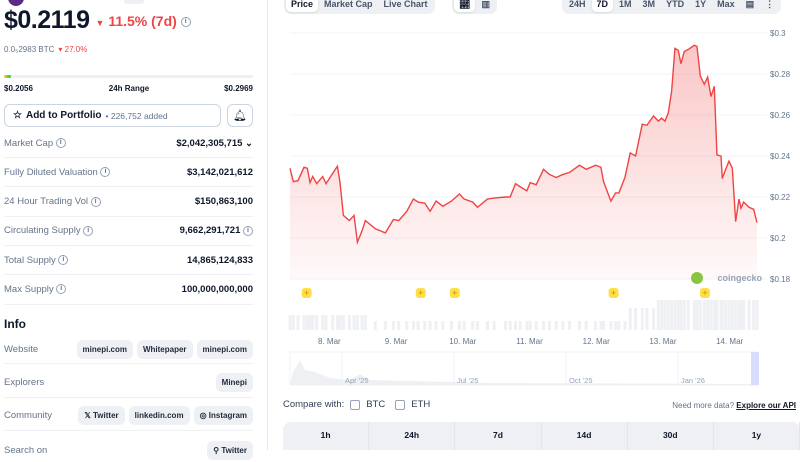 The height and width of the screenshot is (462, 800). I want to click on eth-checkbox, so click(400, 404).